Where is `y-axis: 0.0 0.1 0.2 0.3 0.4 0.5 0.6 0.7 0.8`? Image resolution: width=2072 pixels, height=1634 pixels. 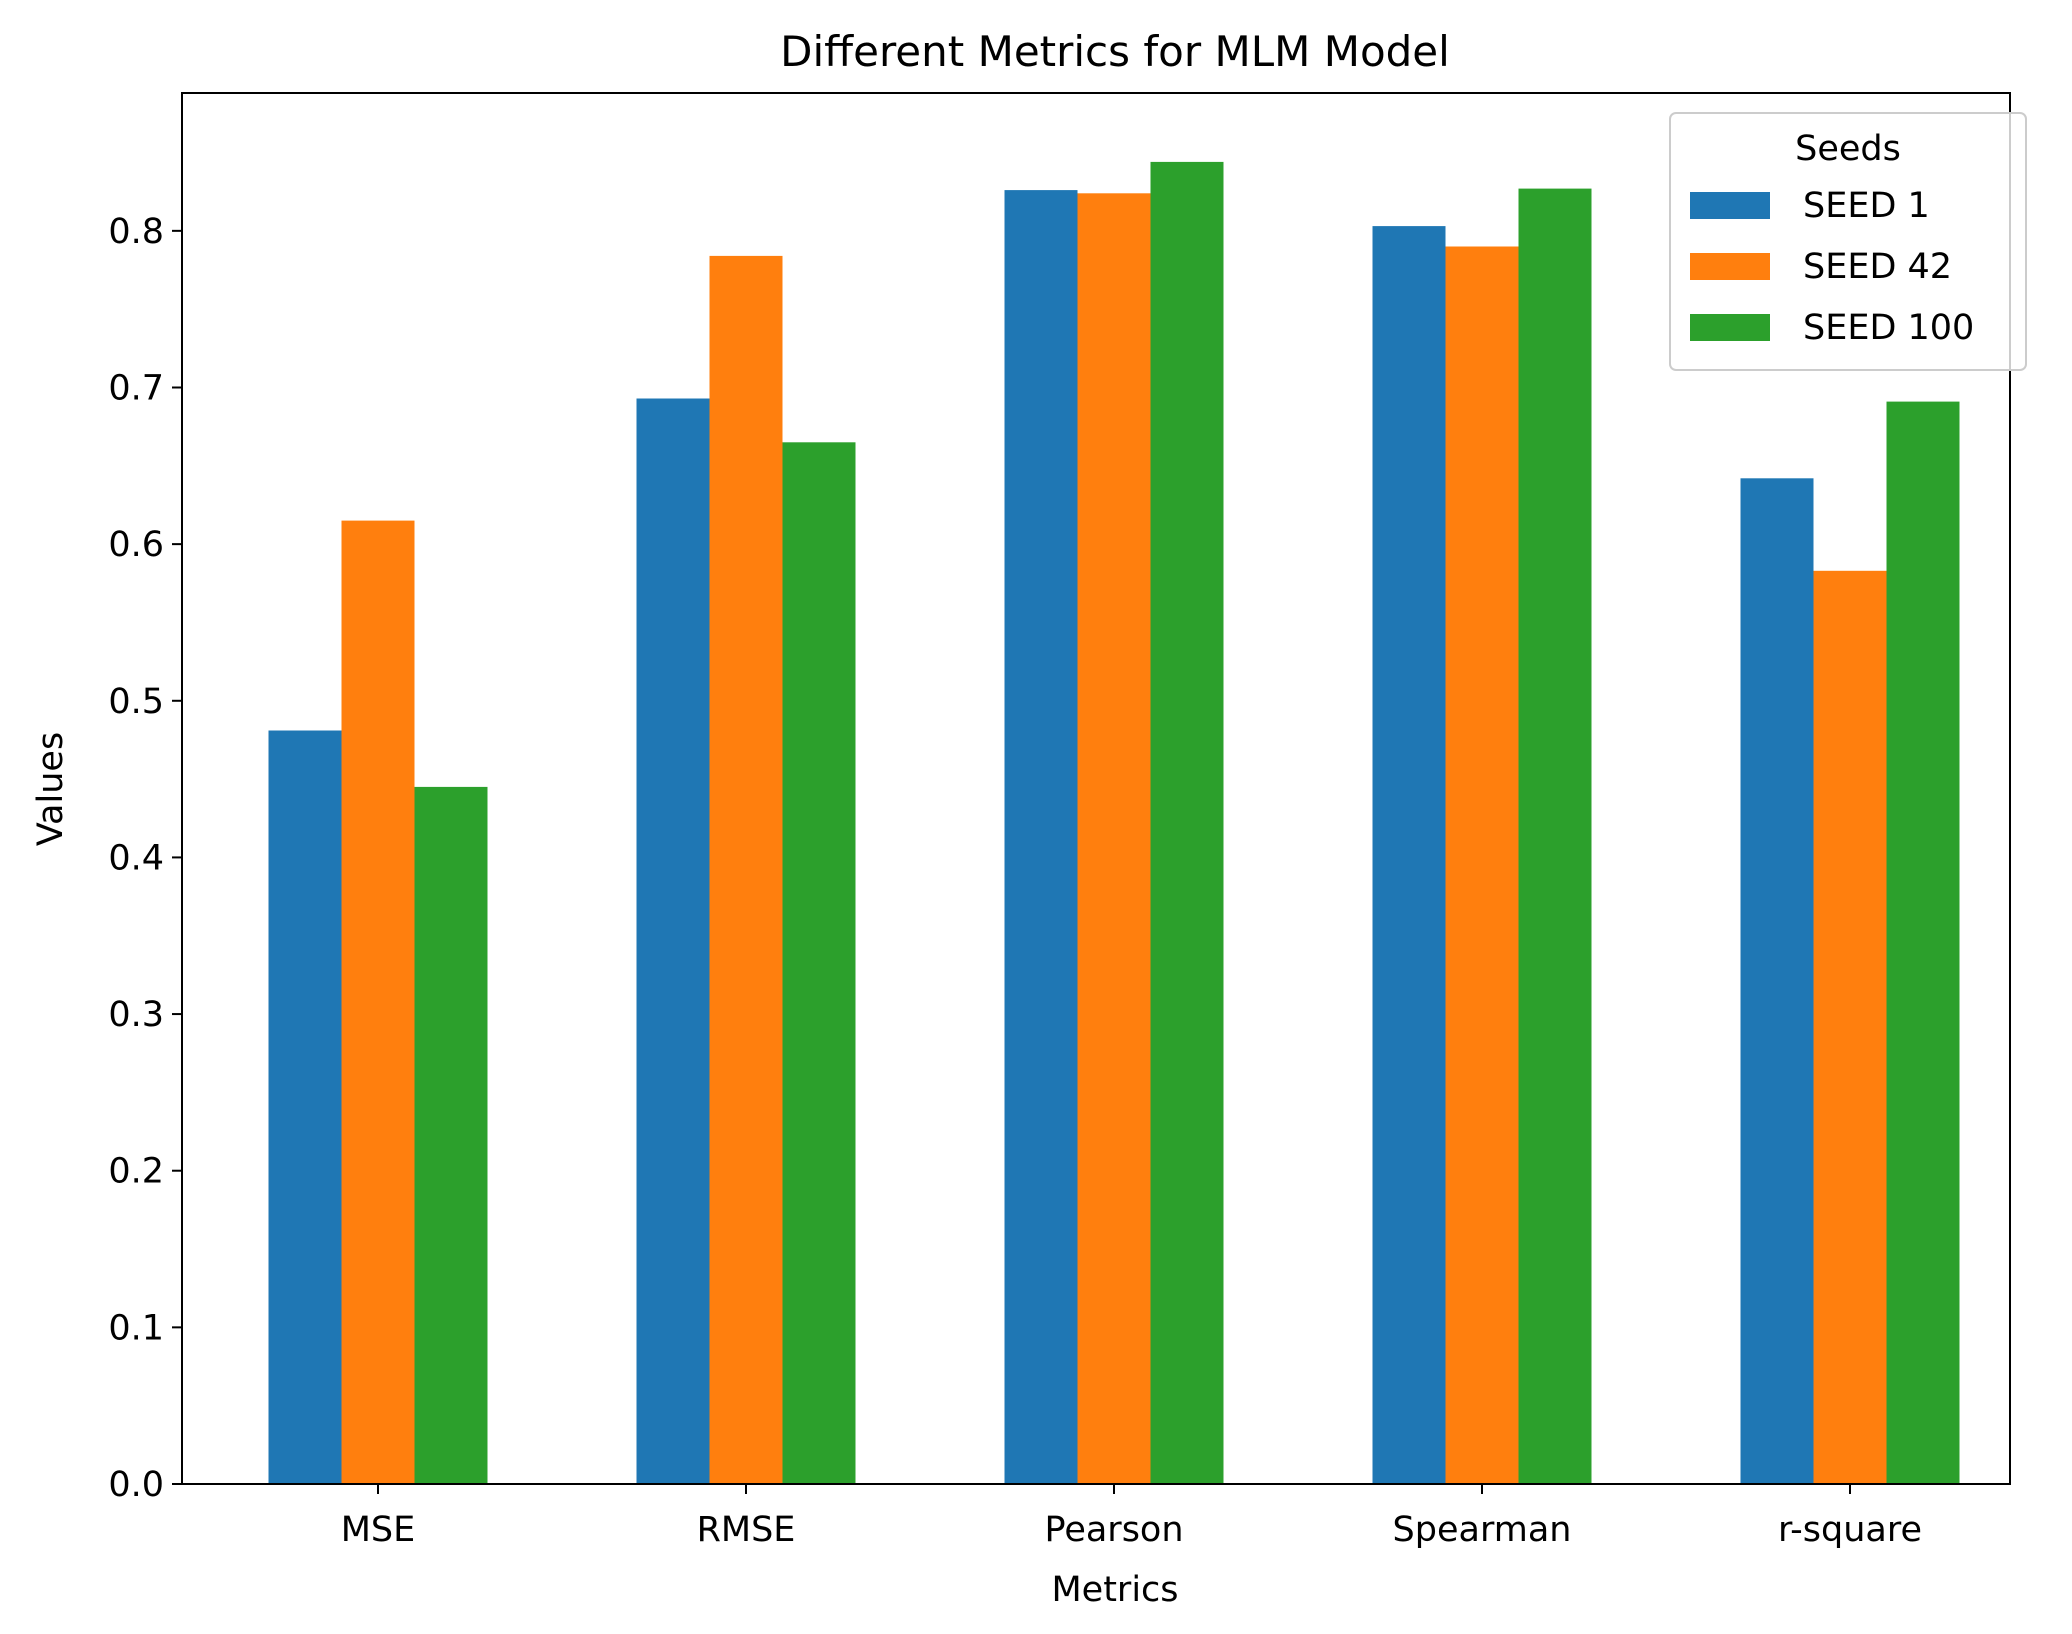
y-axis: 0.0 0.1 0.2 0.3 0.4 0.5 0.6 0.7 0.8 is located at coordinates (145, 858).